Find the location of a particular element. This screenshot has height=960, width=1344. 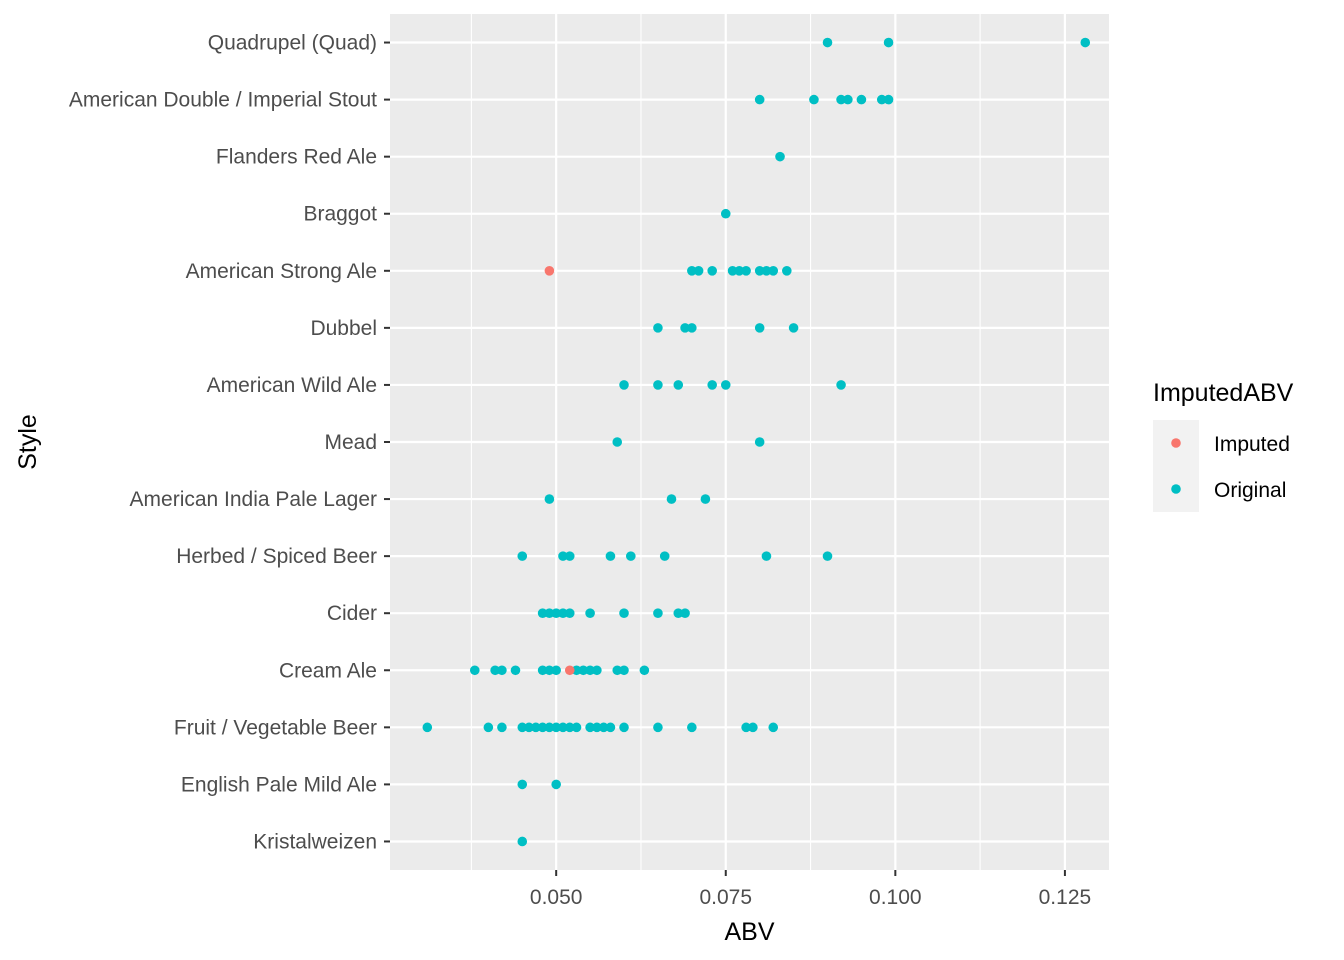

y-category-label: Kristalweizen is located at coordinates (315, 841).